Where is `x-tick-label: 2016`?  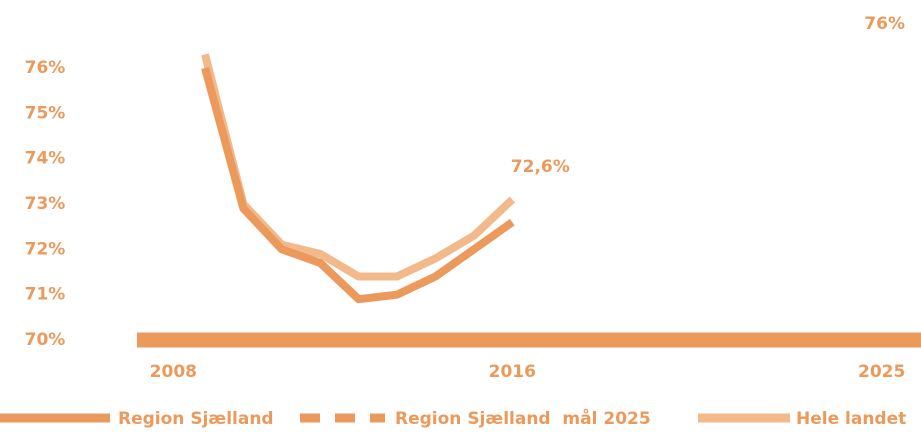 x-tick-label: 2016 is located at coordinates (512, 372).